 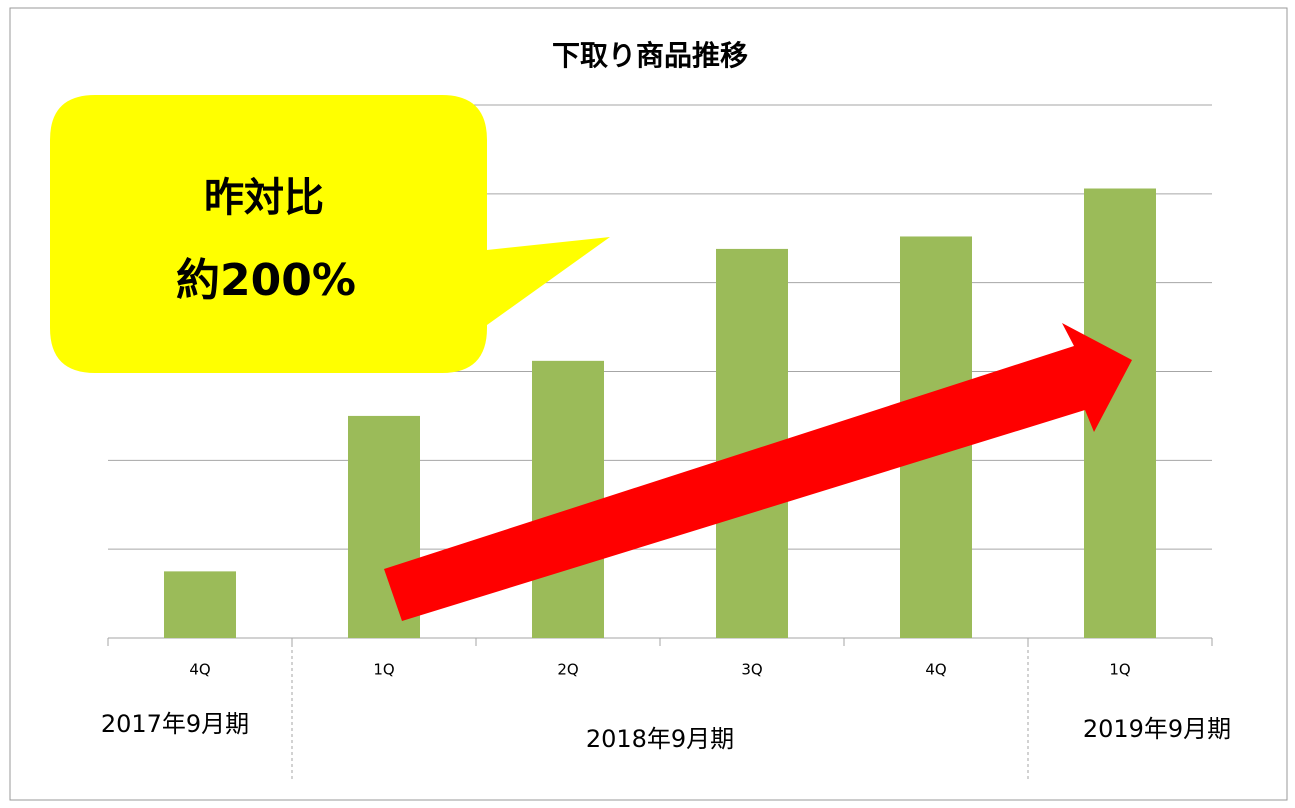 What do you see at coordinates (567, 670) in the screenshot?
I see `x-tick-label: 2Q` at bounding box center [567, 670].